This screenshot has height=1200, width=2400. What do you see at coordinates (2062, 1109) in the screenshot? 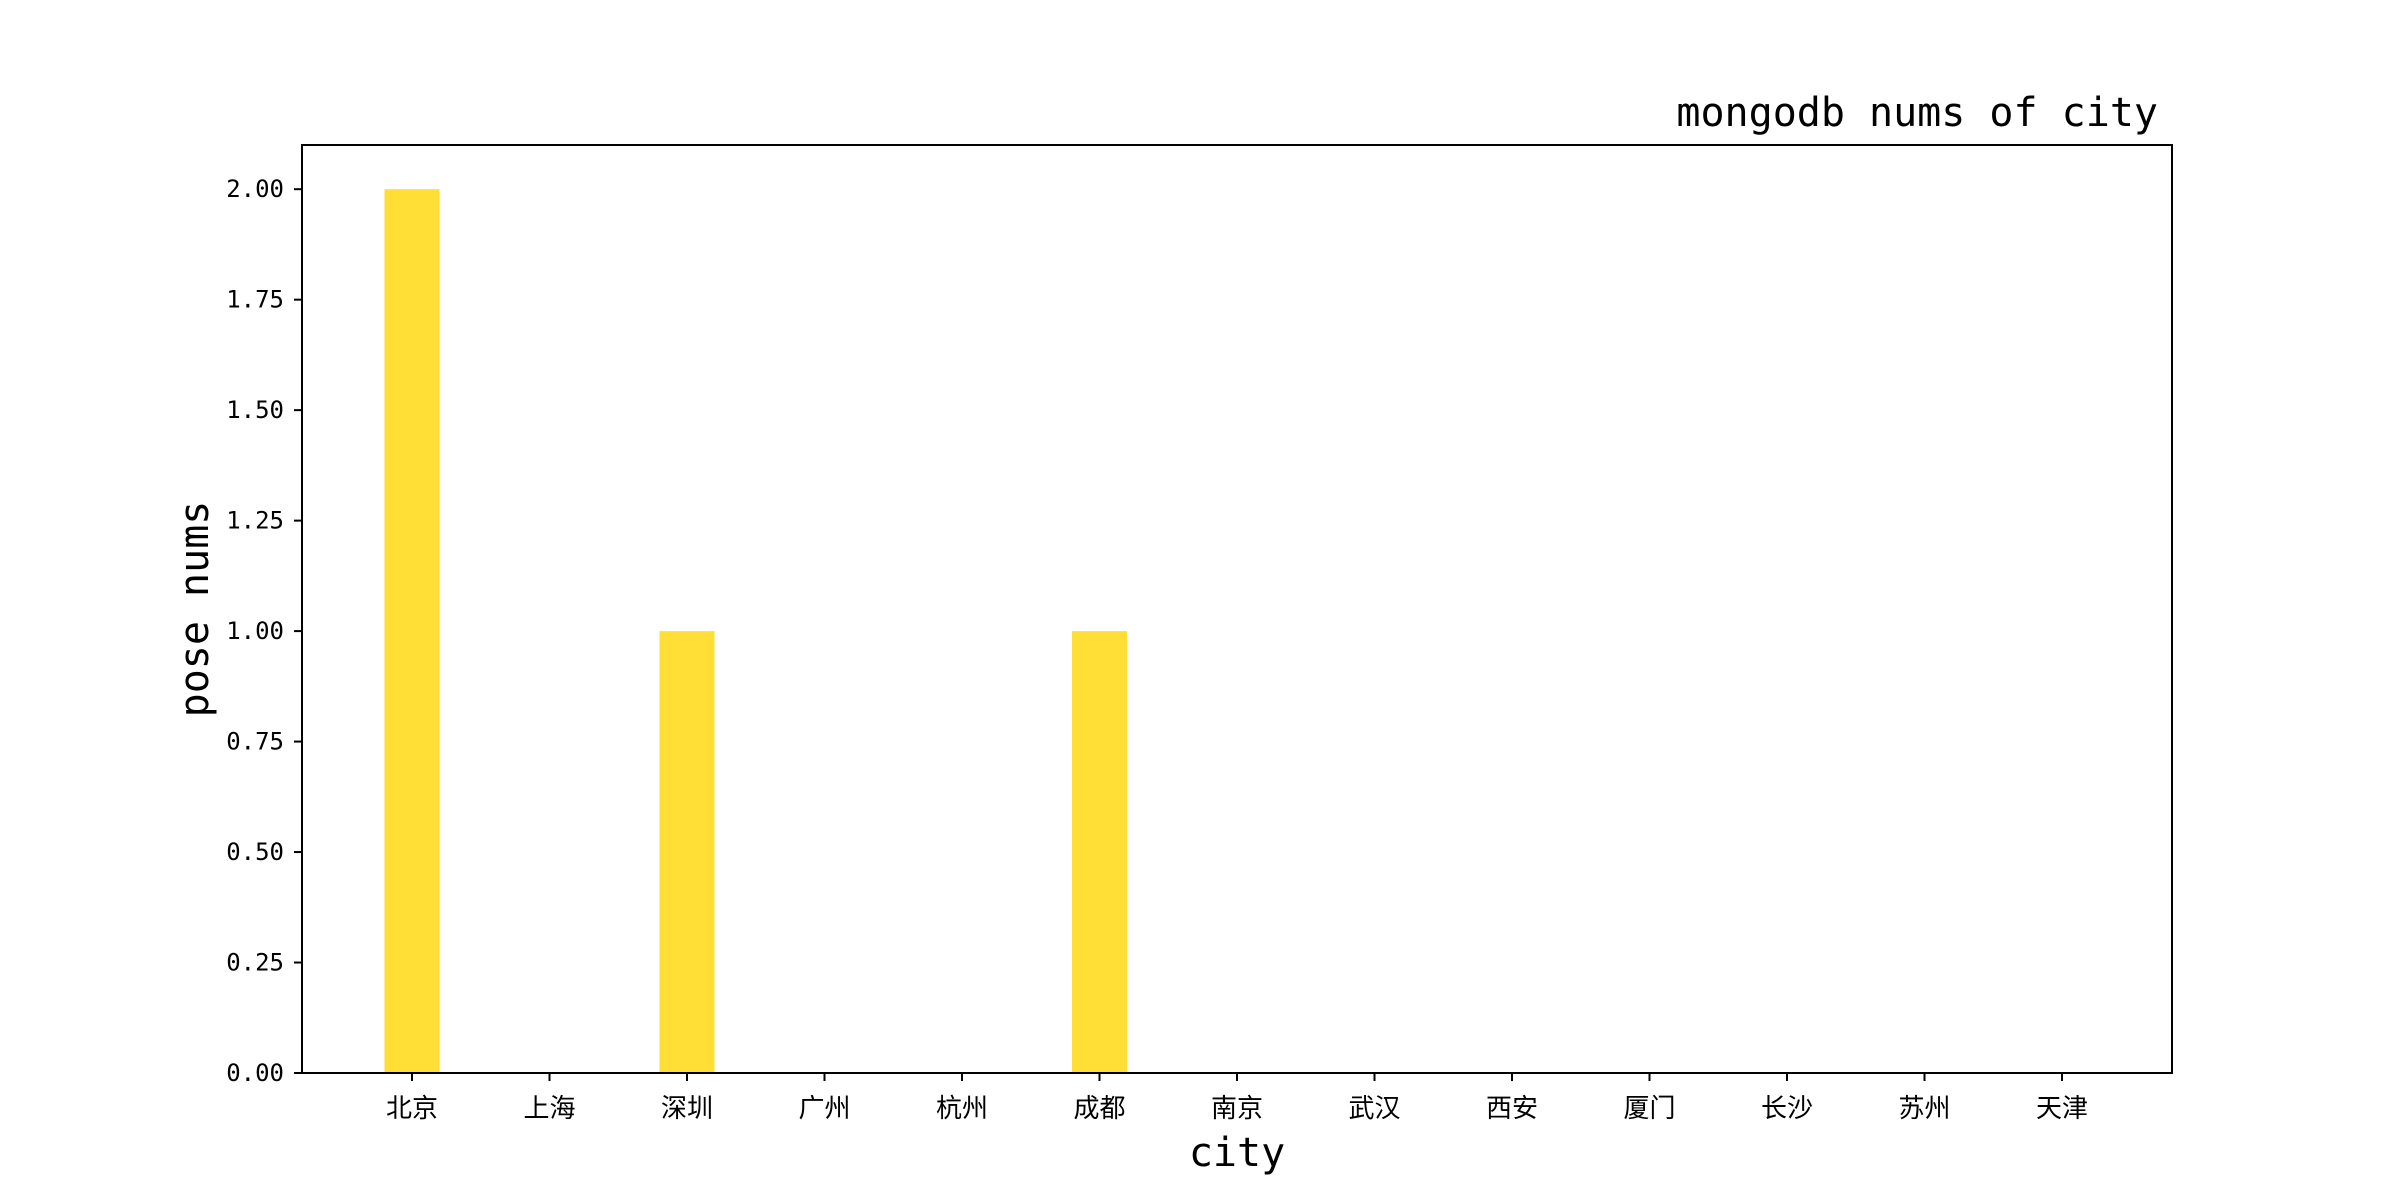
I see `x-tick-label-13: 天津` at bounding box center [2062, 1109].